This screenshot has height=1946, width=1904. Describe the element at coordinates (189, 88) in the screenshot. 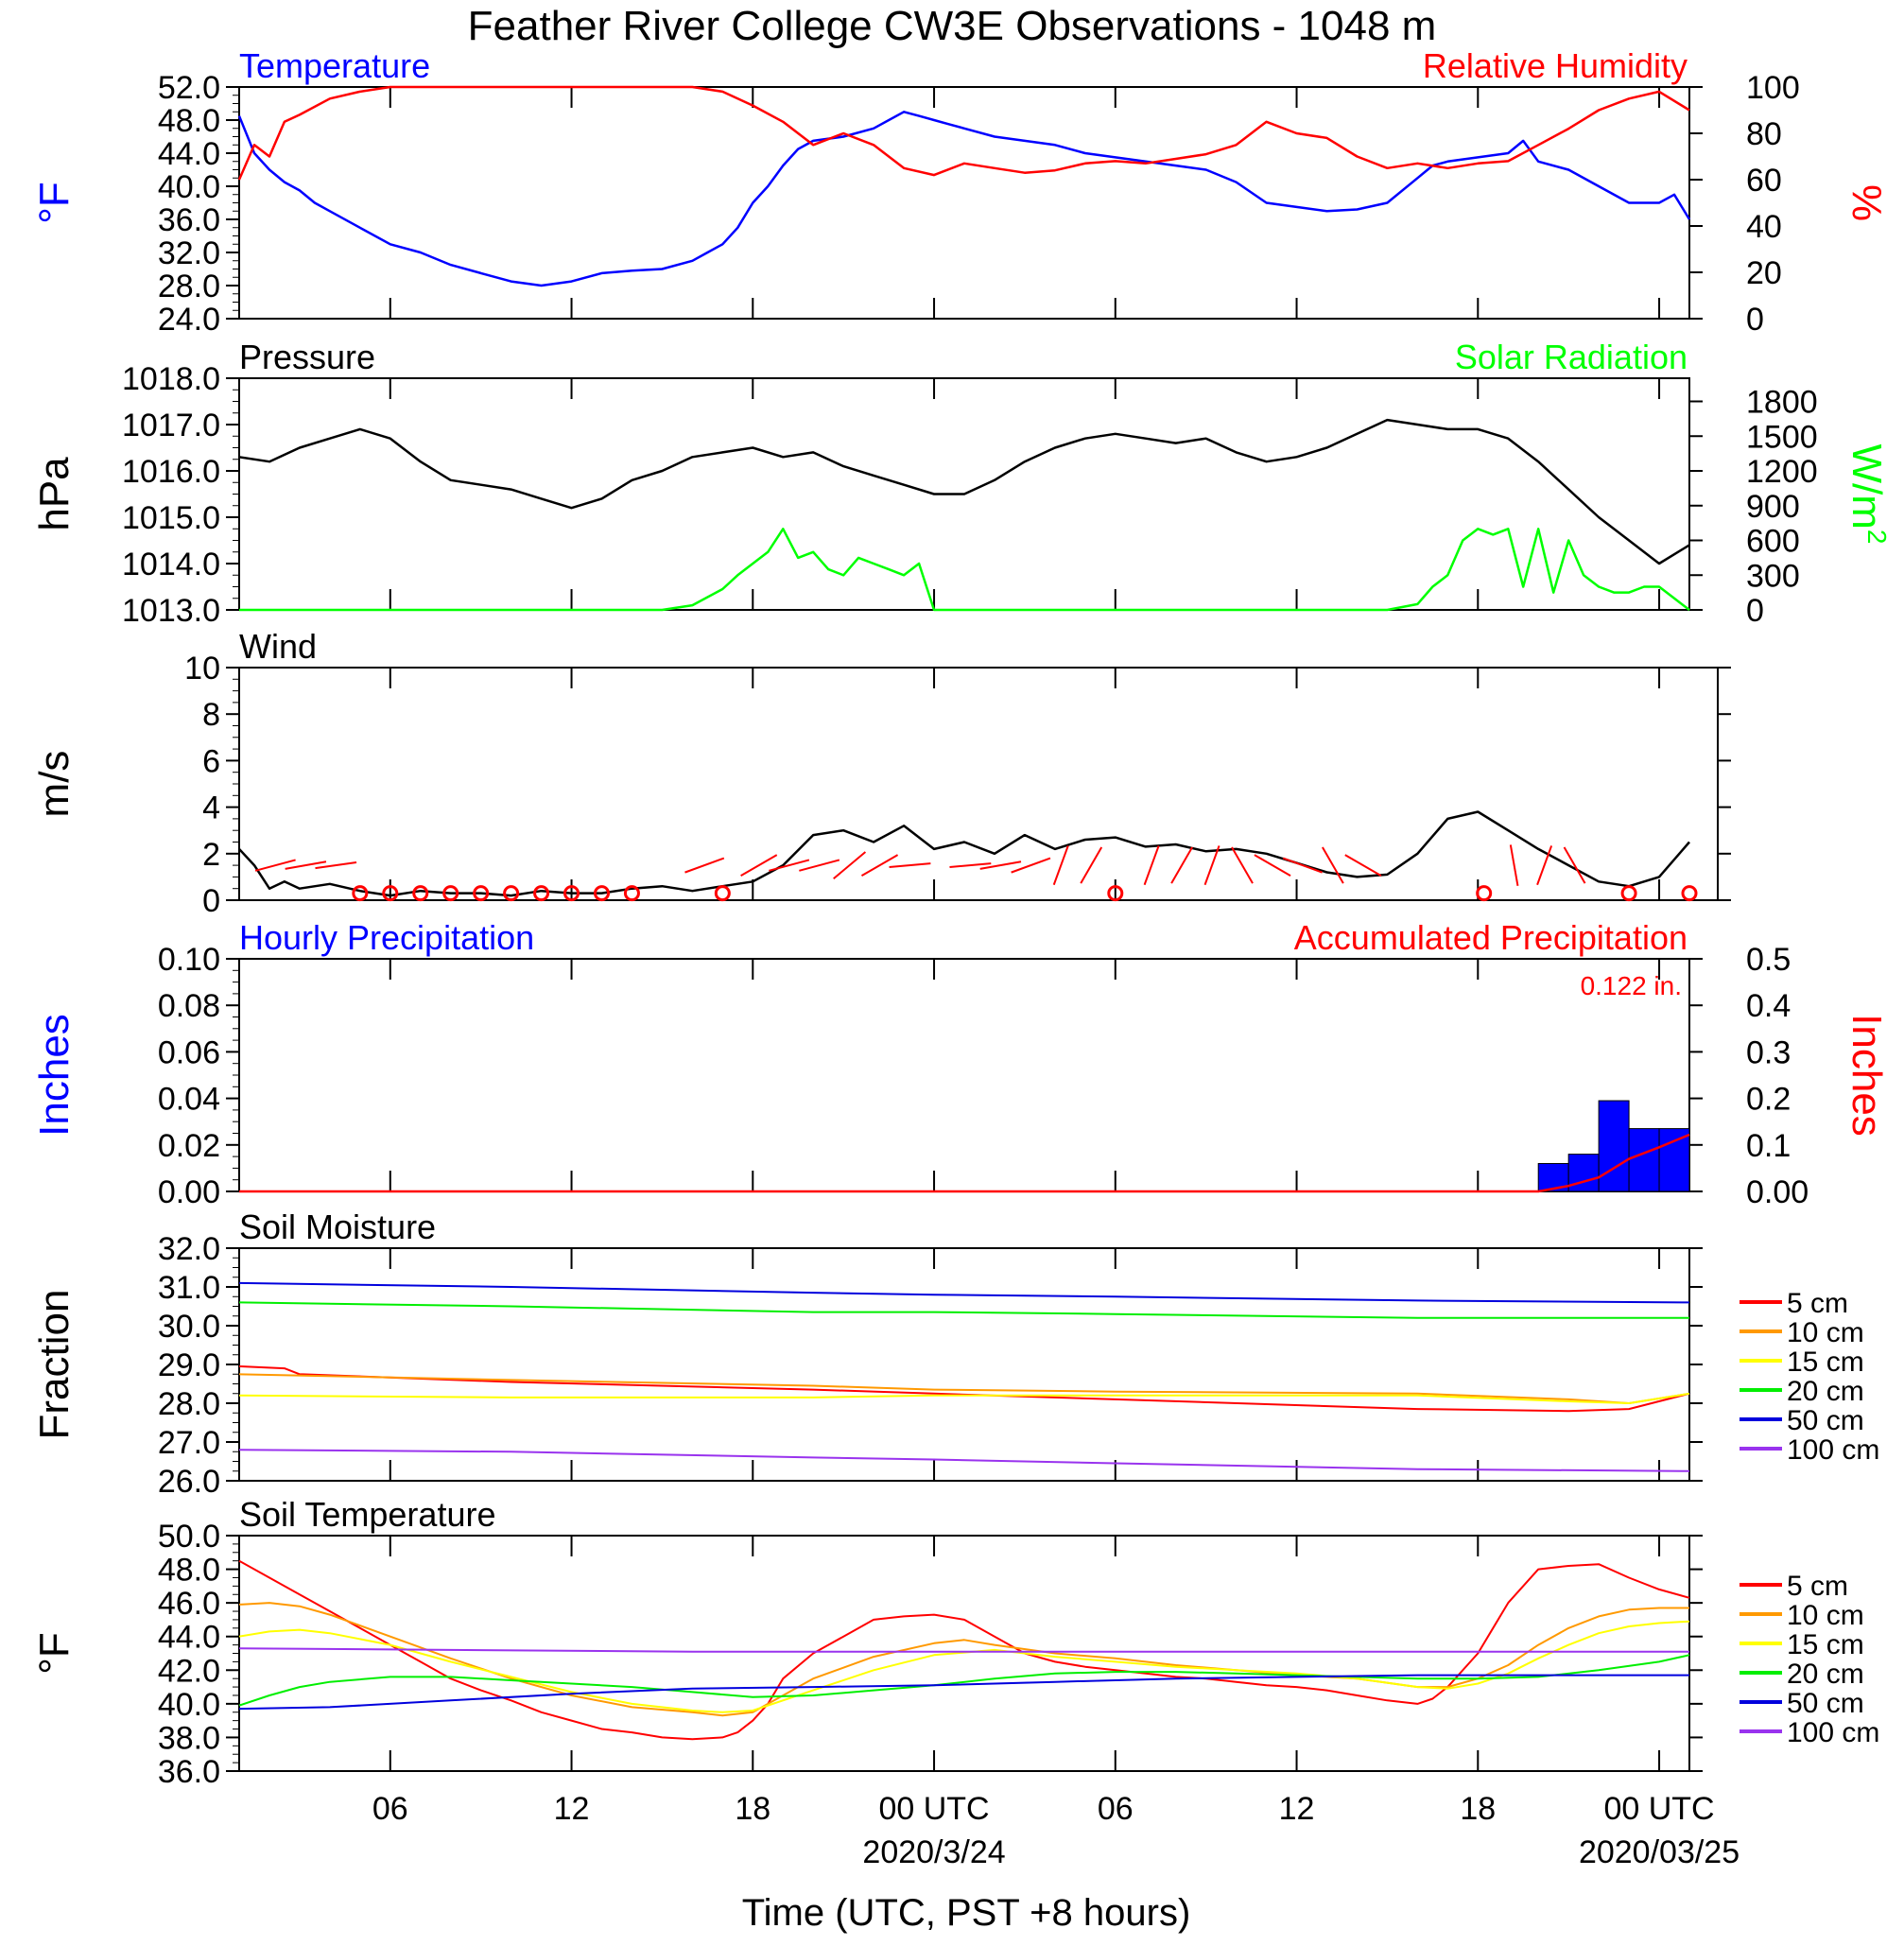

I see `y-tick-label: 52.0` at that location.